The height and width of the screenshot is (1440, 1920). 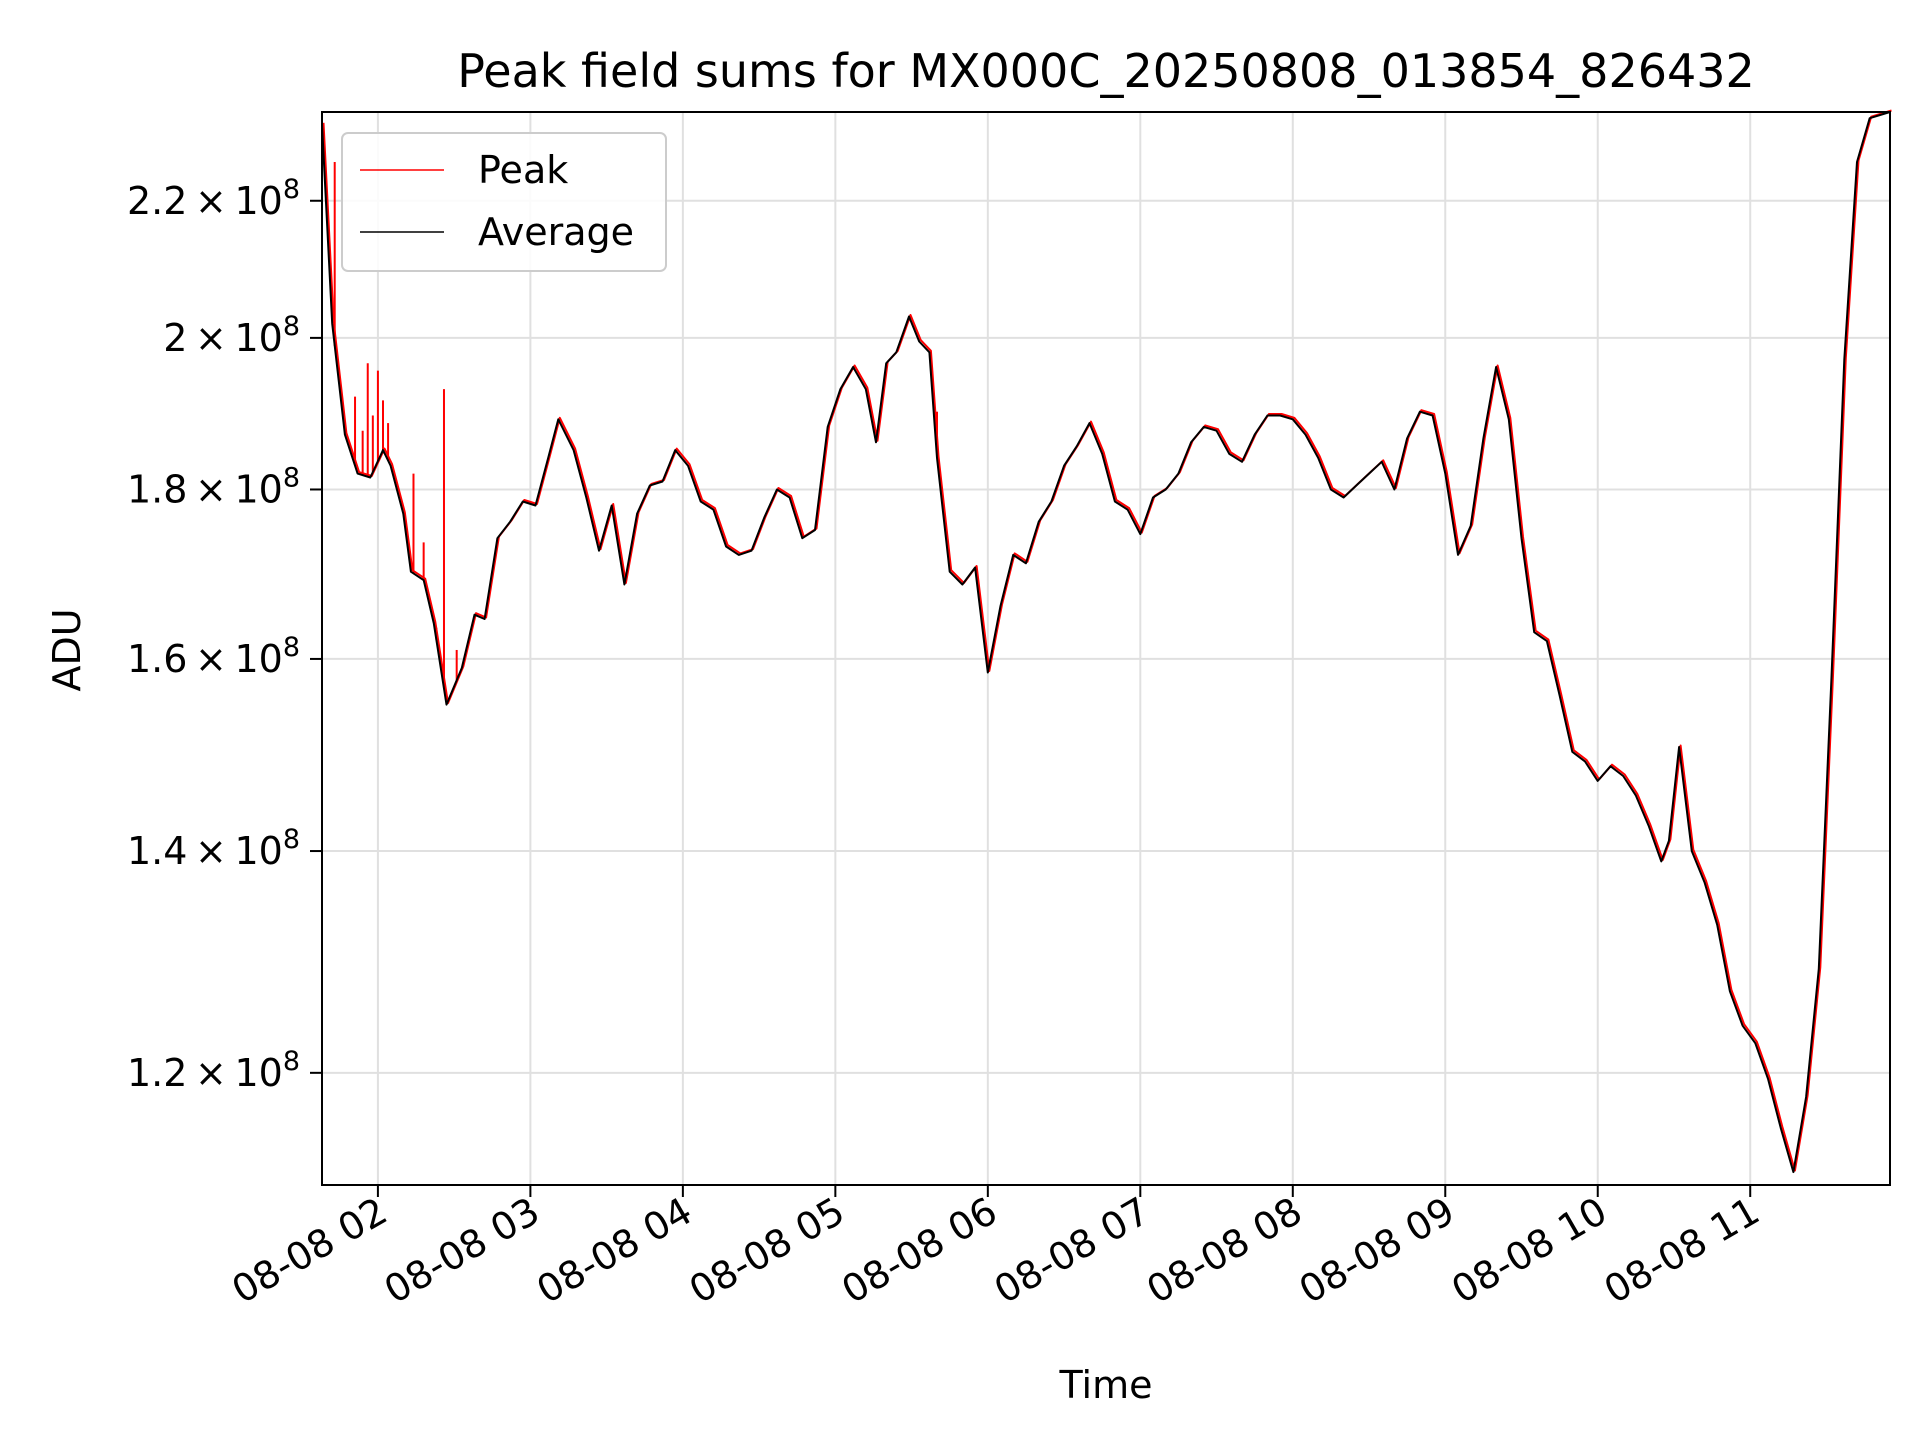 I want to click on y-tick-label: 2.2 × 108, so click(x=213, y=198).